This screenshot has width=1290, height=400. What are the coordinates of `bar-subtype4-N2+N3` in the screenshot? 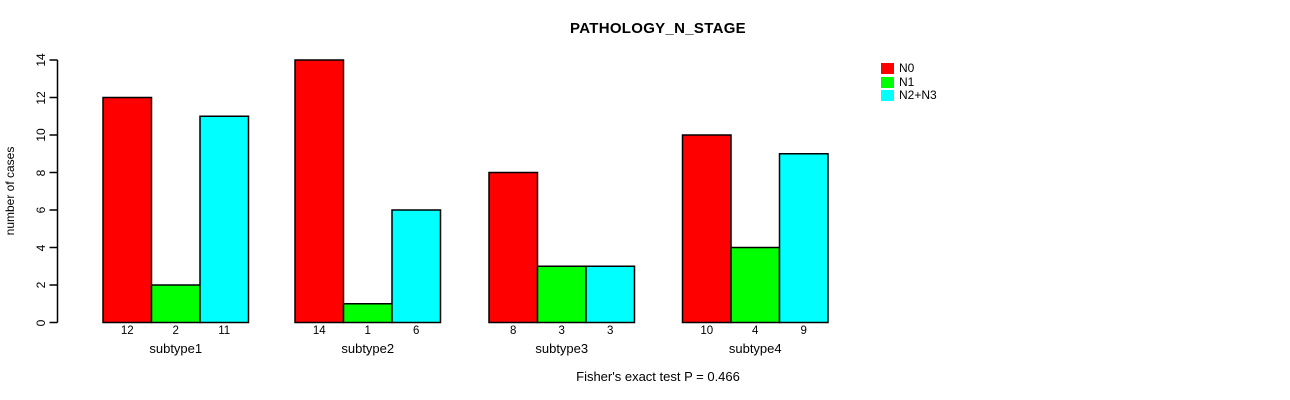 It's located at (803, 238).